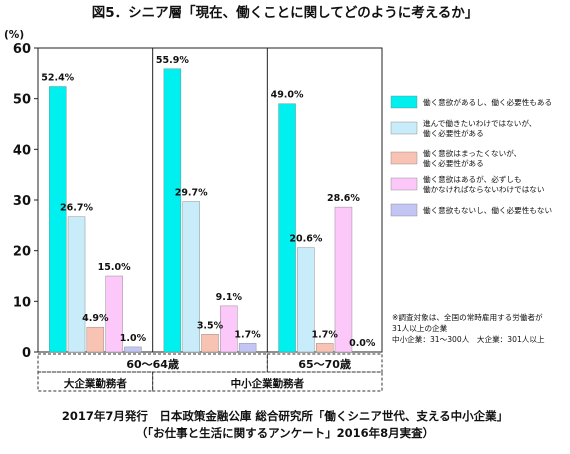 The width and height of the screenshot is (570, 454). Describe the element at coordinates (247, 348) in the screenshot. I see `bar-series5-group2` at that location.